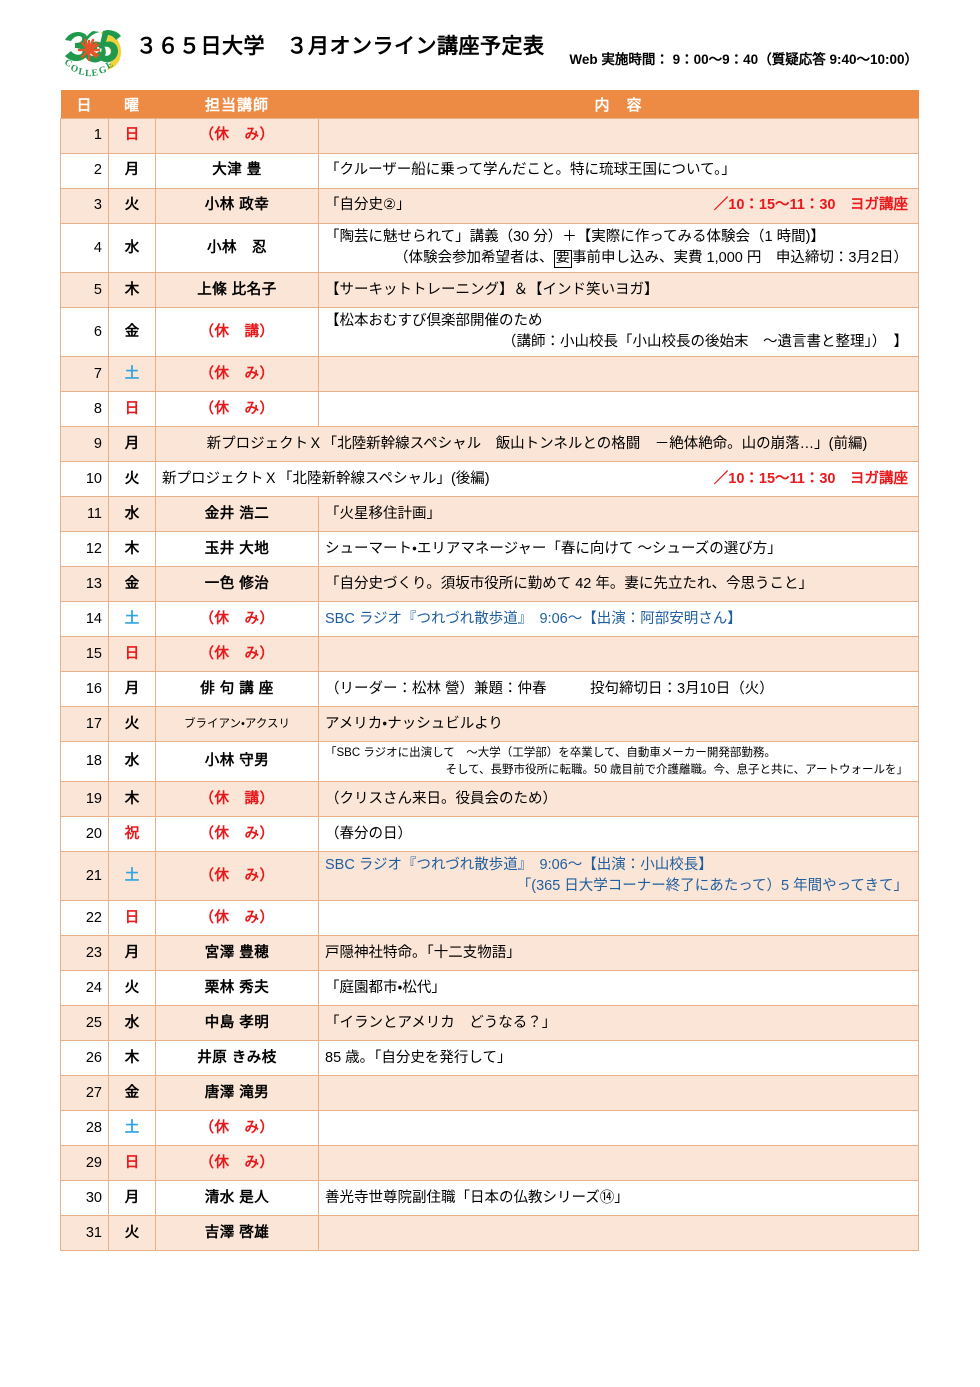  I want to click on page-title: ３６５日大学 ３月オンライン講座予定表, so click(340, 46).